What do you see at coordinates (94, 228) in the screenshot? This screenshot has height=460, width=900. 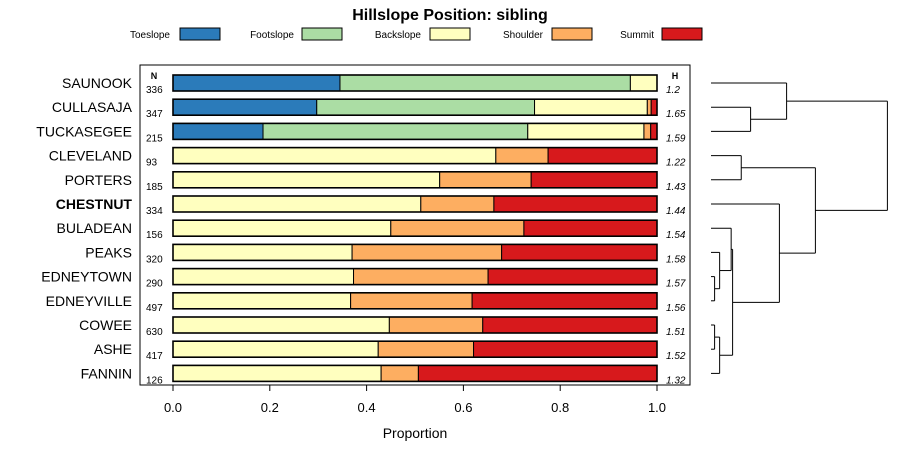 I see `category-label-buladean: BULADEAN` at bounding box center [94, 228].